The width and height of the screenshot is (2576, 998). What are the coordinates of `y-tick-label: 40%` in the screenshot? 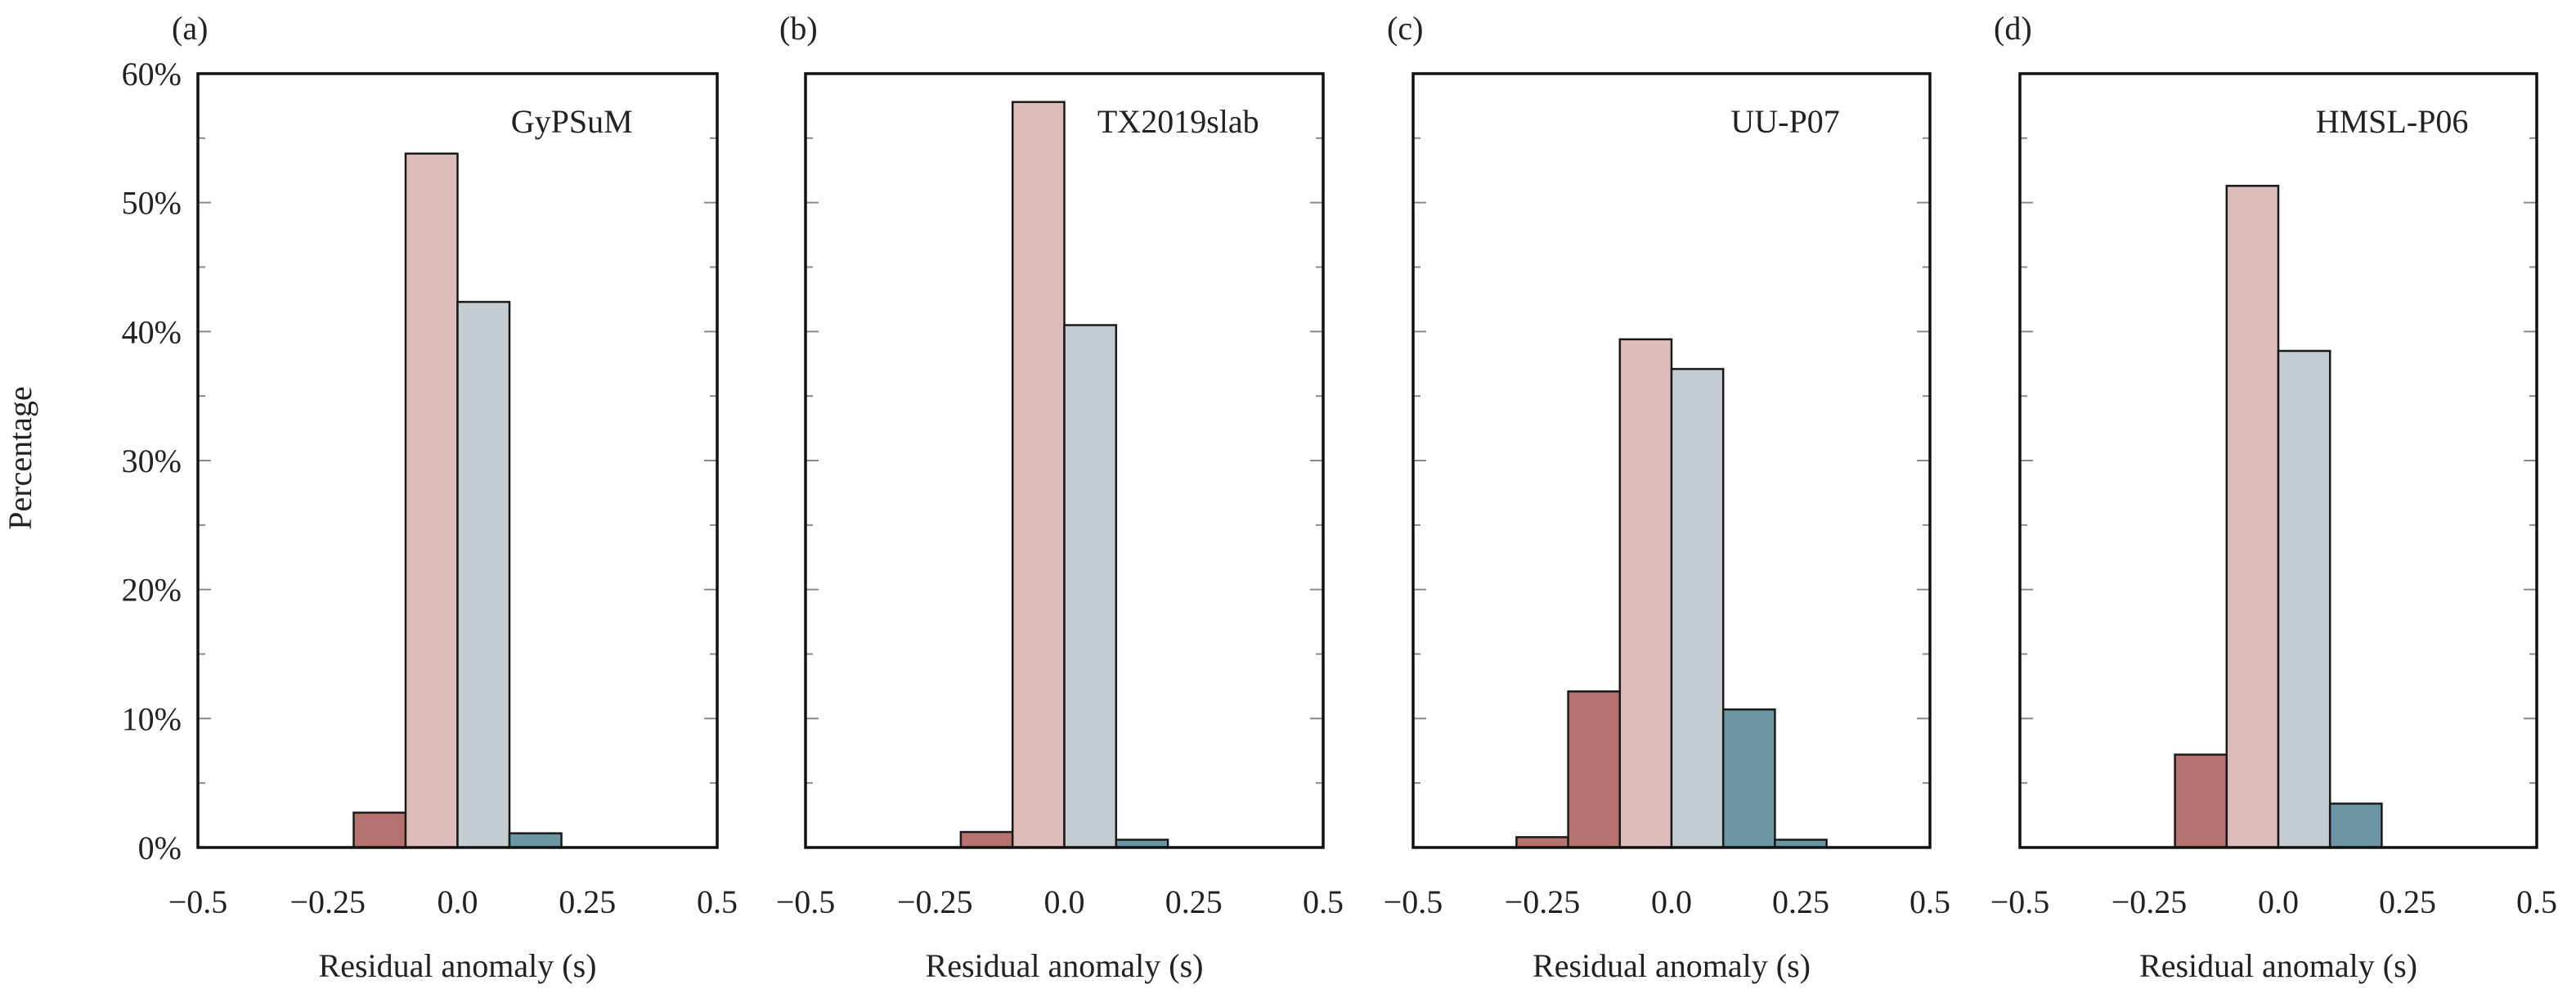 It's located at (152, 331).